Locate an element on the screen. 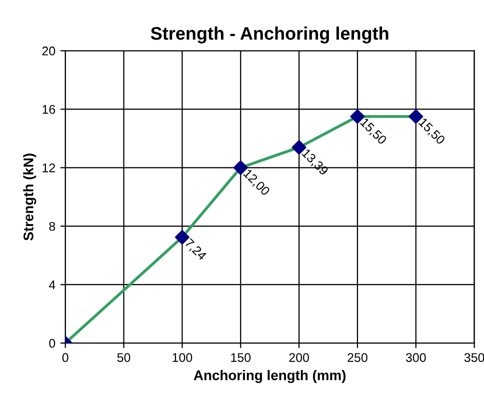  x-tick-label: 200 is located at coordinates (299, 357).